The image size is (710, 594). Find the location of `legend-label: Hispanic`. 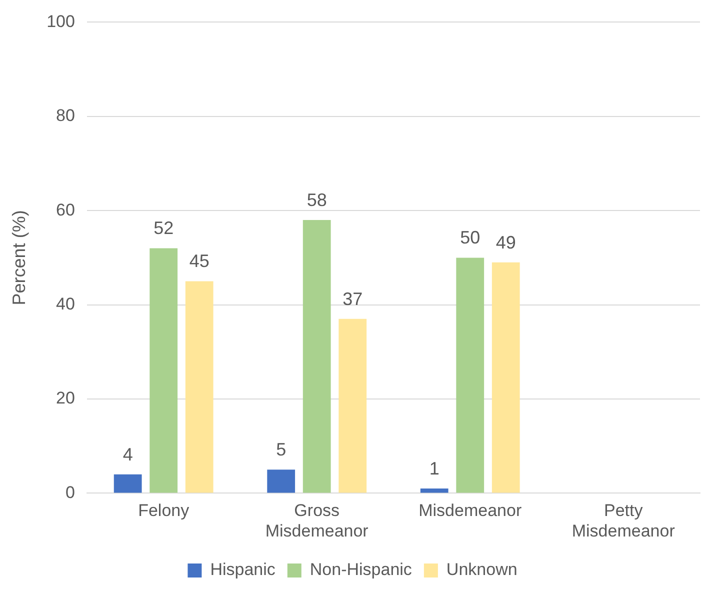

legend-label: Hispanic is located at coordinates (243, 570).